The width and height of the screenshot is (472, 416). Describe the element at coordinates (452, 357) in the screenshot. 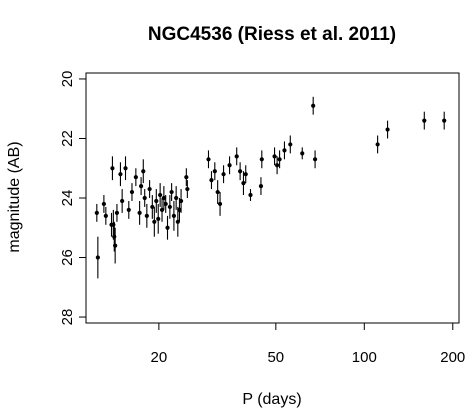

I see `x-tick-label: 200` at that location.